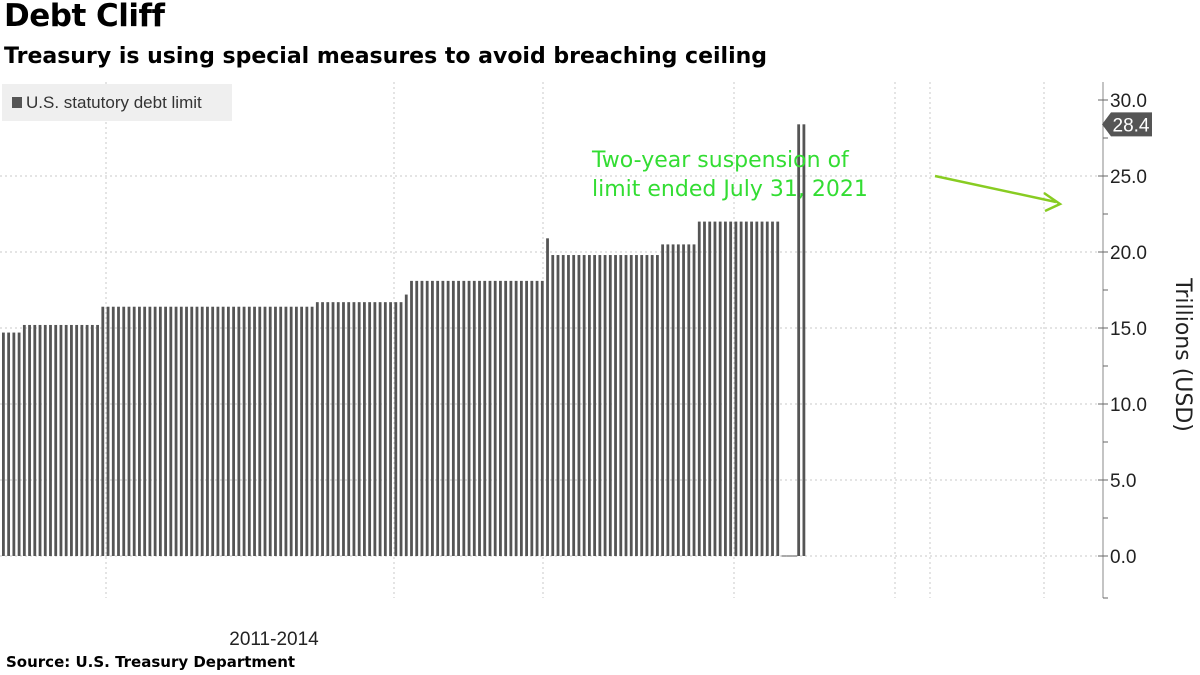 The width and height of the screenshot is (1200, 675). What do you see at coordinates (1128, 405) in the screenshot?
I see `y-tick-label: 10.0` at bounding box center [1128, 405].